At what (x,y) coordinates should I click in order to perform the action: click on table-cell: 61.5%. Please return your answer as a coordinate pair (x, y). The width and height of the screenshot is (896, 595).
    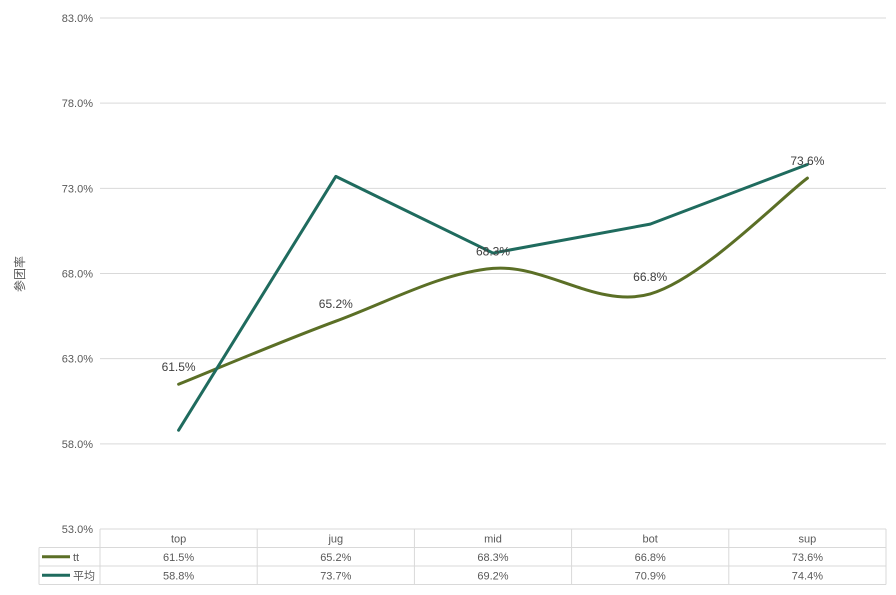
    Looking at the image, I should click on (178, 558).